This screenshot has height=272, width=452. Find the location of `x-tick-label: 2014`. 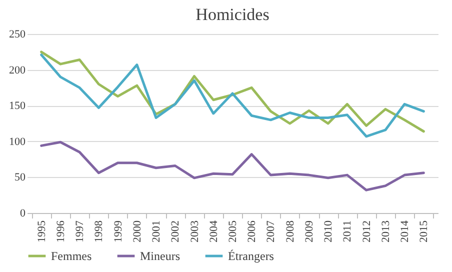

x-tick-label: 2014 is located at coordinates (405, 231).